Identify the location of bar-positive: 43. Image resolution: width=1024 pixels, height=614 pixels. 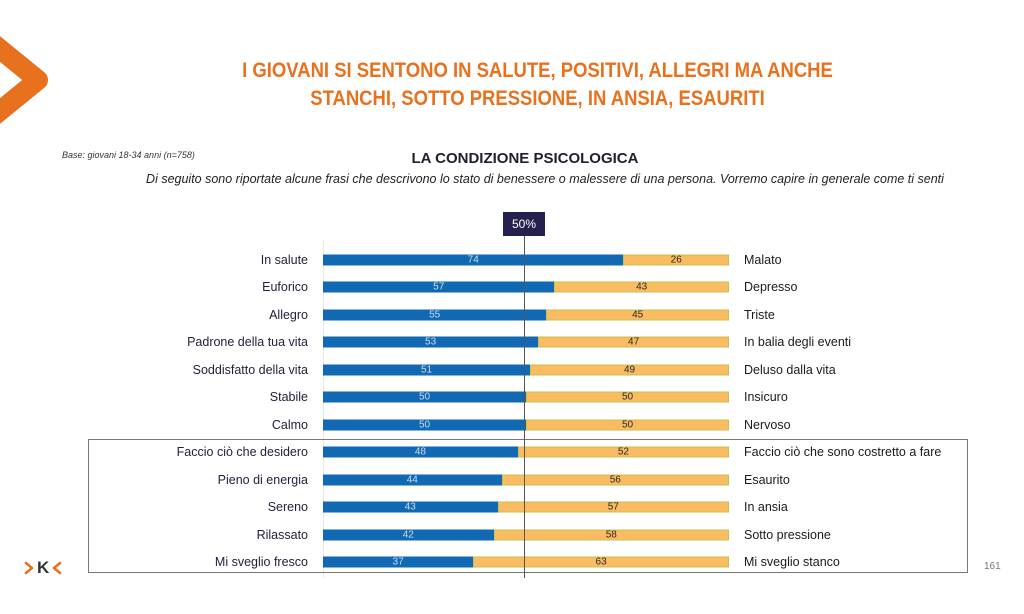
(410, 507).